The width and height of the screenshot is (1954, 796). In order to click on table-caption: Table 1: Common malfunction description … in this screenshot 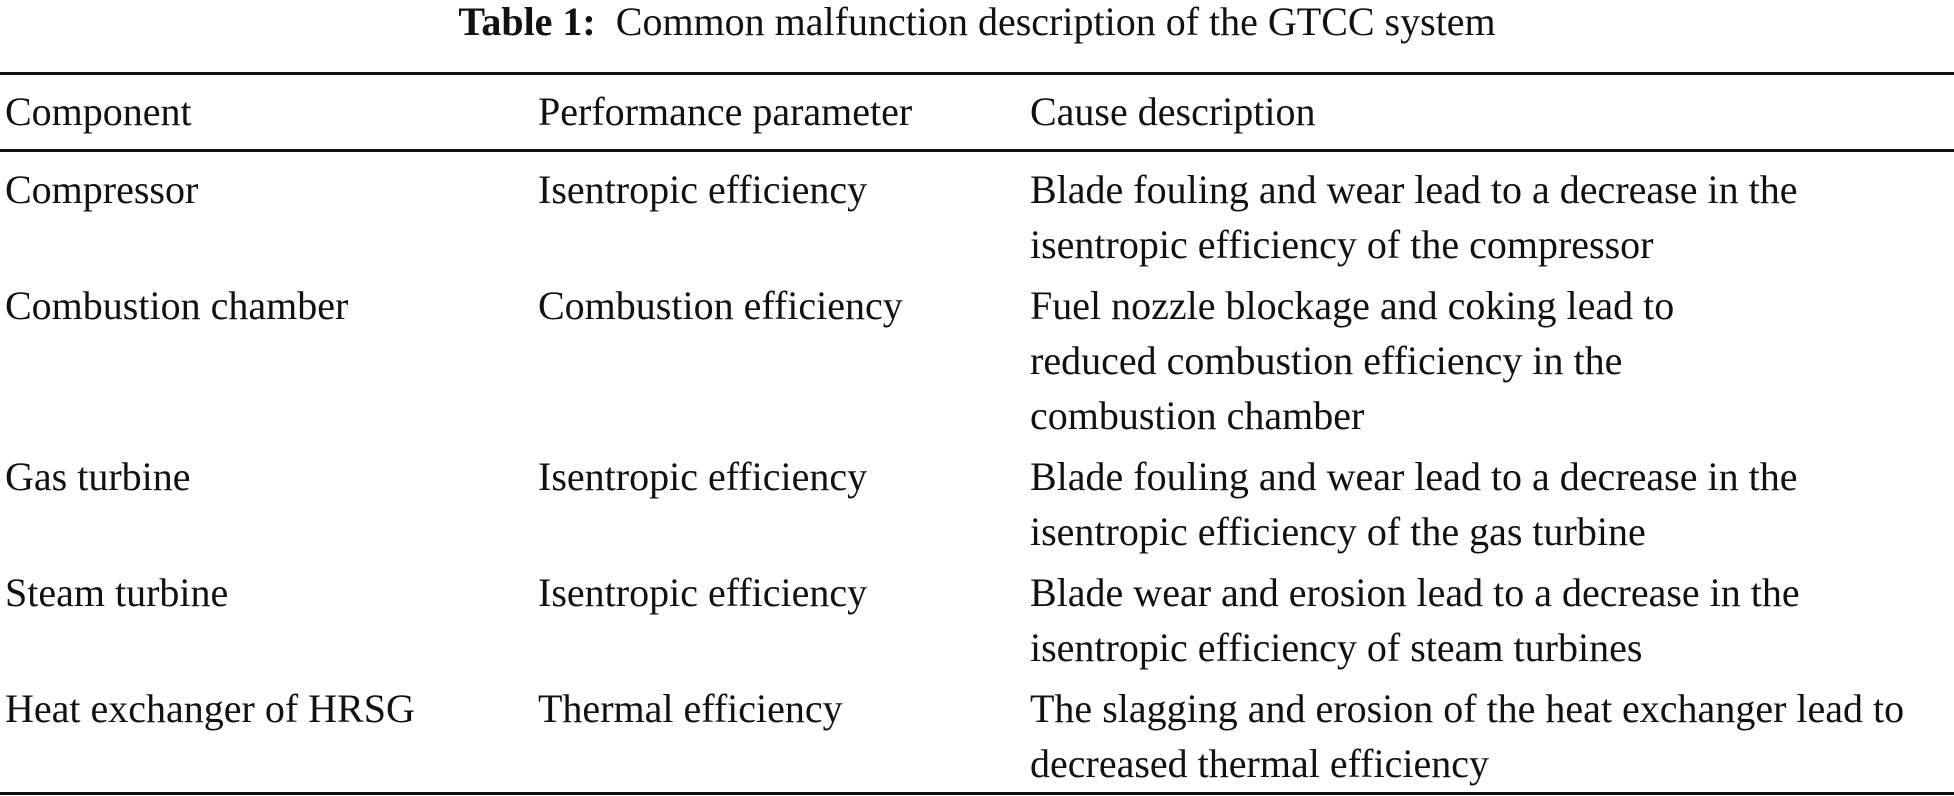, I will do `click(977, 24)`.